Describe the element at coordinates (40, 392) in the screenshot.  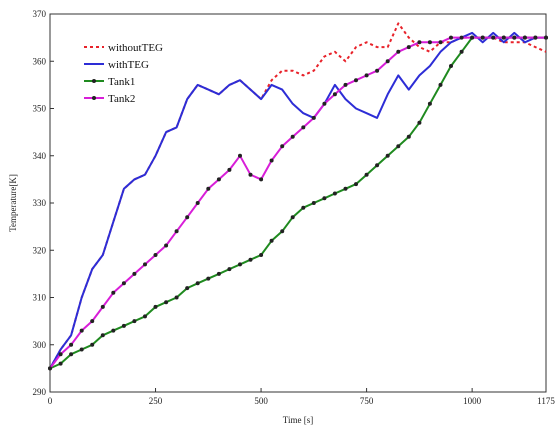
I see `y-tick-label: 290` at that location.